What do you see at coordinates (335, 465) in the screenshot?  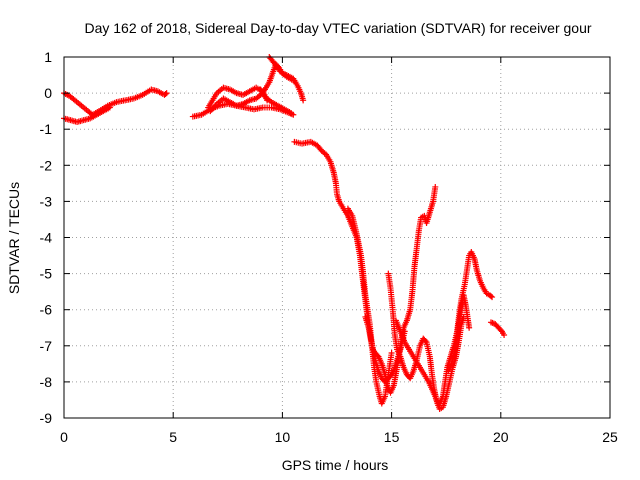 I see `x-axis-label: GPS time / hours` at bounding box center [335, 465].